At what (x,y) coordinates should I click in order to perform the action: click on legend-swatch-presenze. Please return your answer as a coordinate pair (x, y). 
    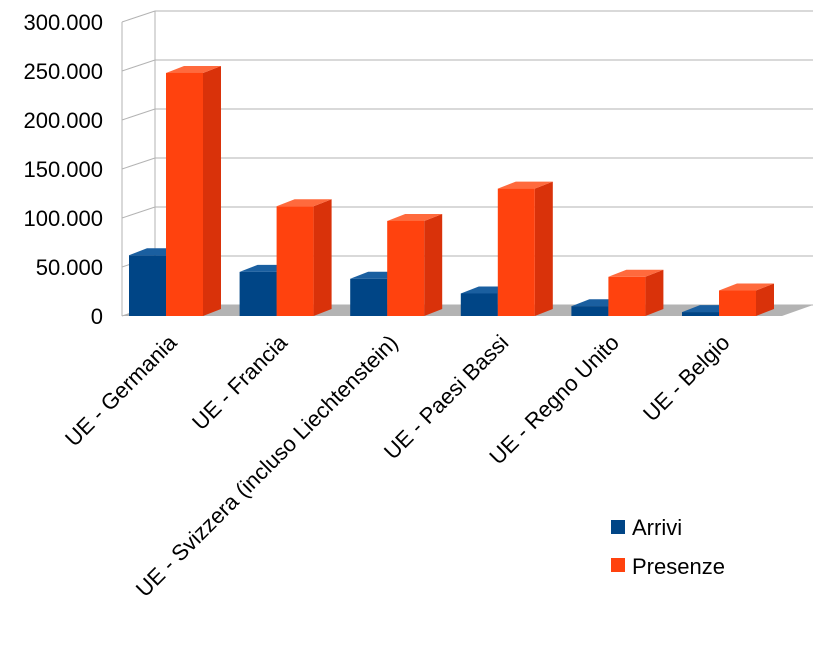
    Looking at the image, I should click on (618, 565).